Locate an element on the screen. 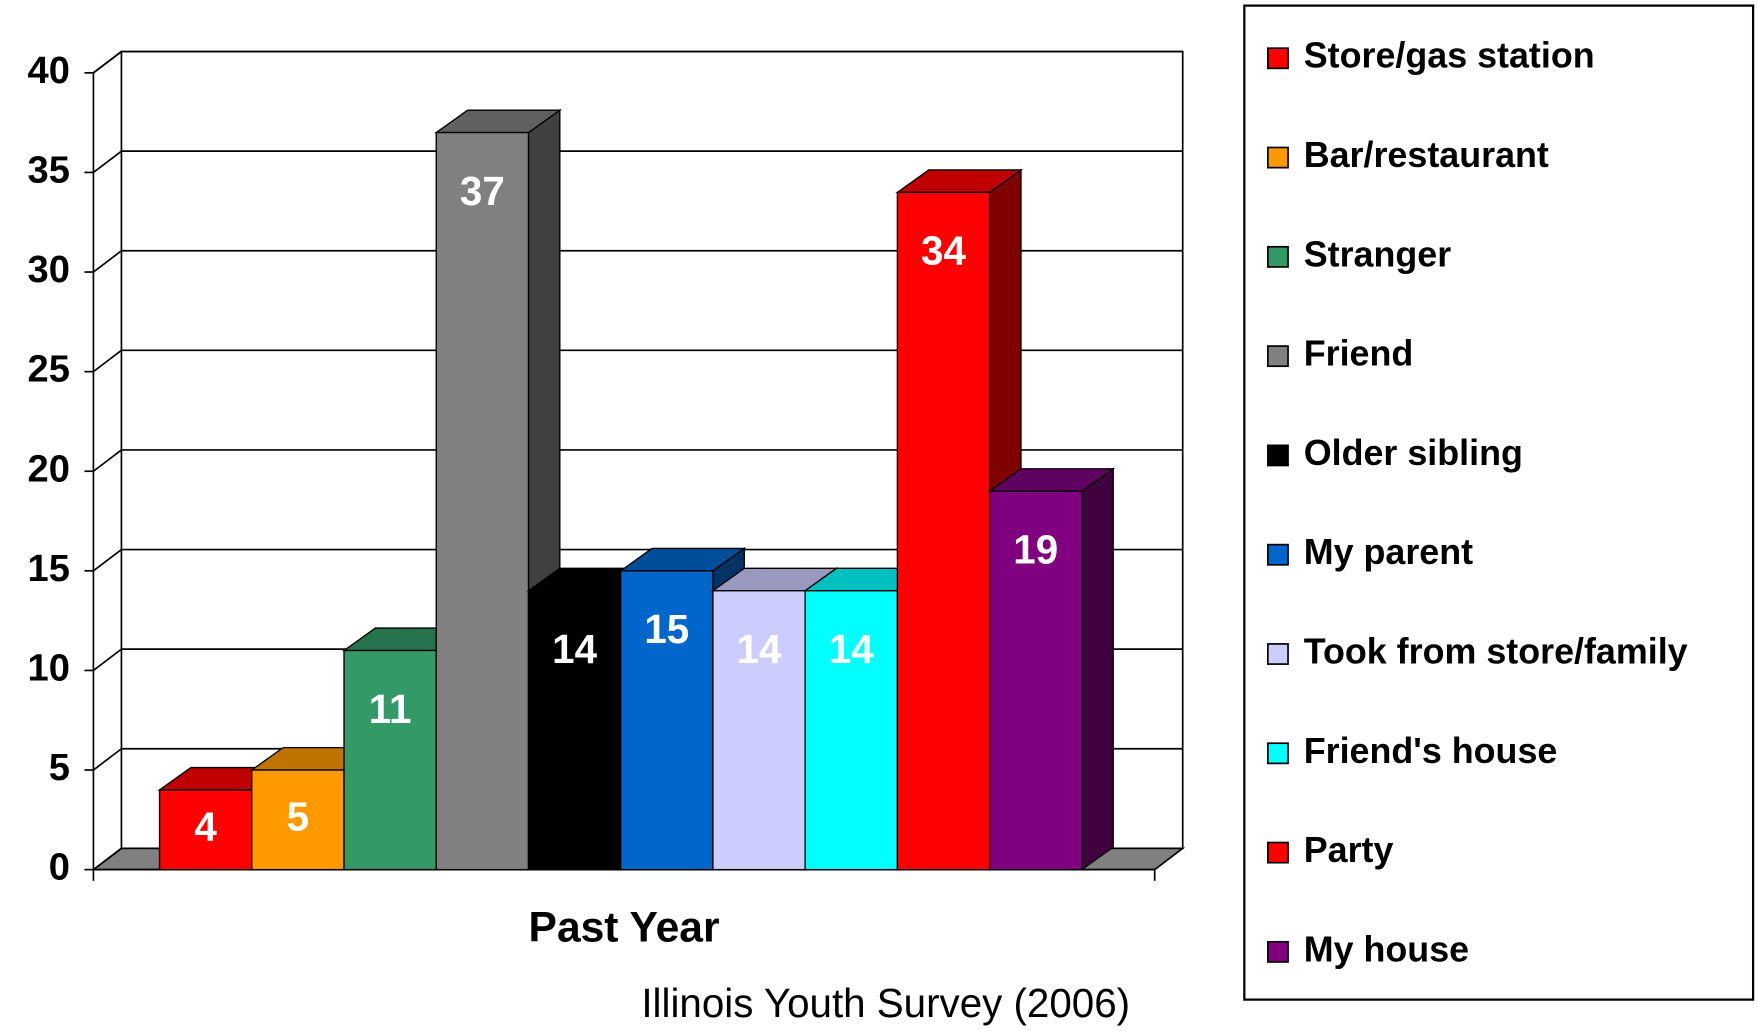 The image size is (1758, 1031). legend-label: Took from store/family is located at coordinates (1496, 651).